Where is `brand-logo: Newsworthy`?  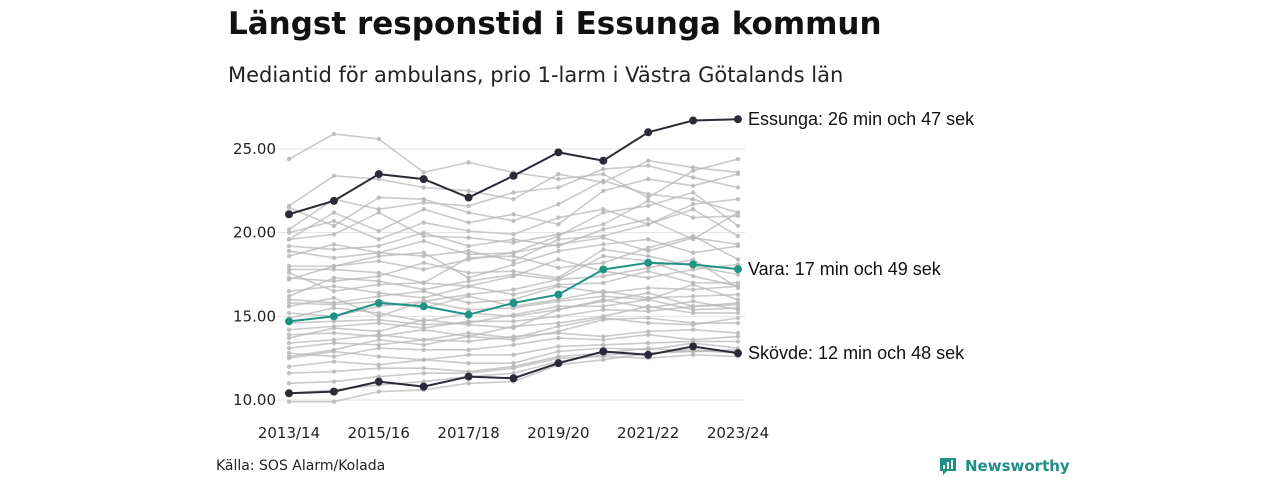 brand-logo: Newsworthy is located at coordinates (1004, 466).